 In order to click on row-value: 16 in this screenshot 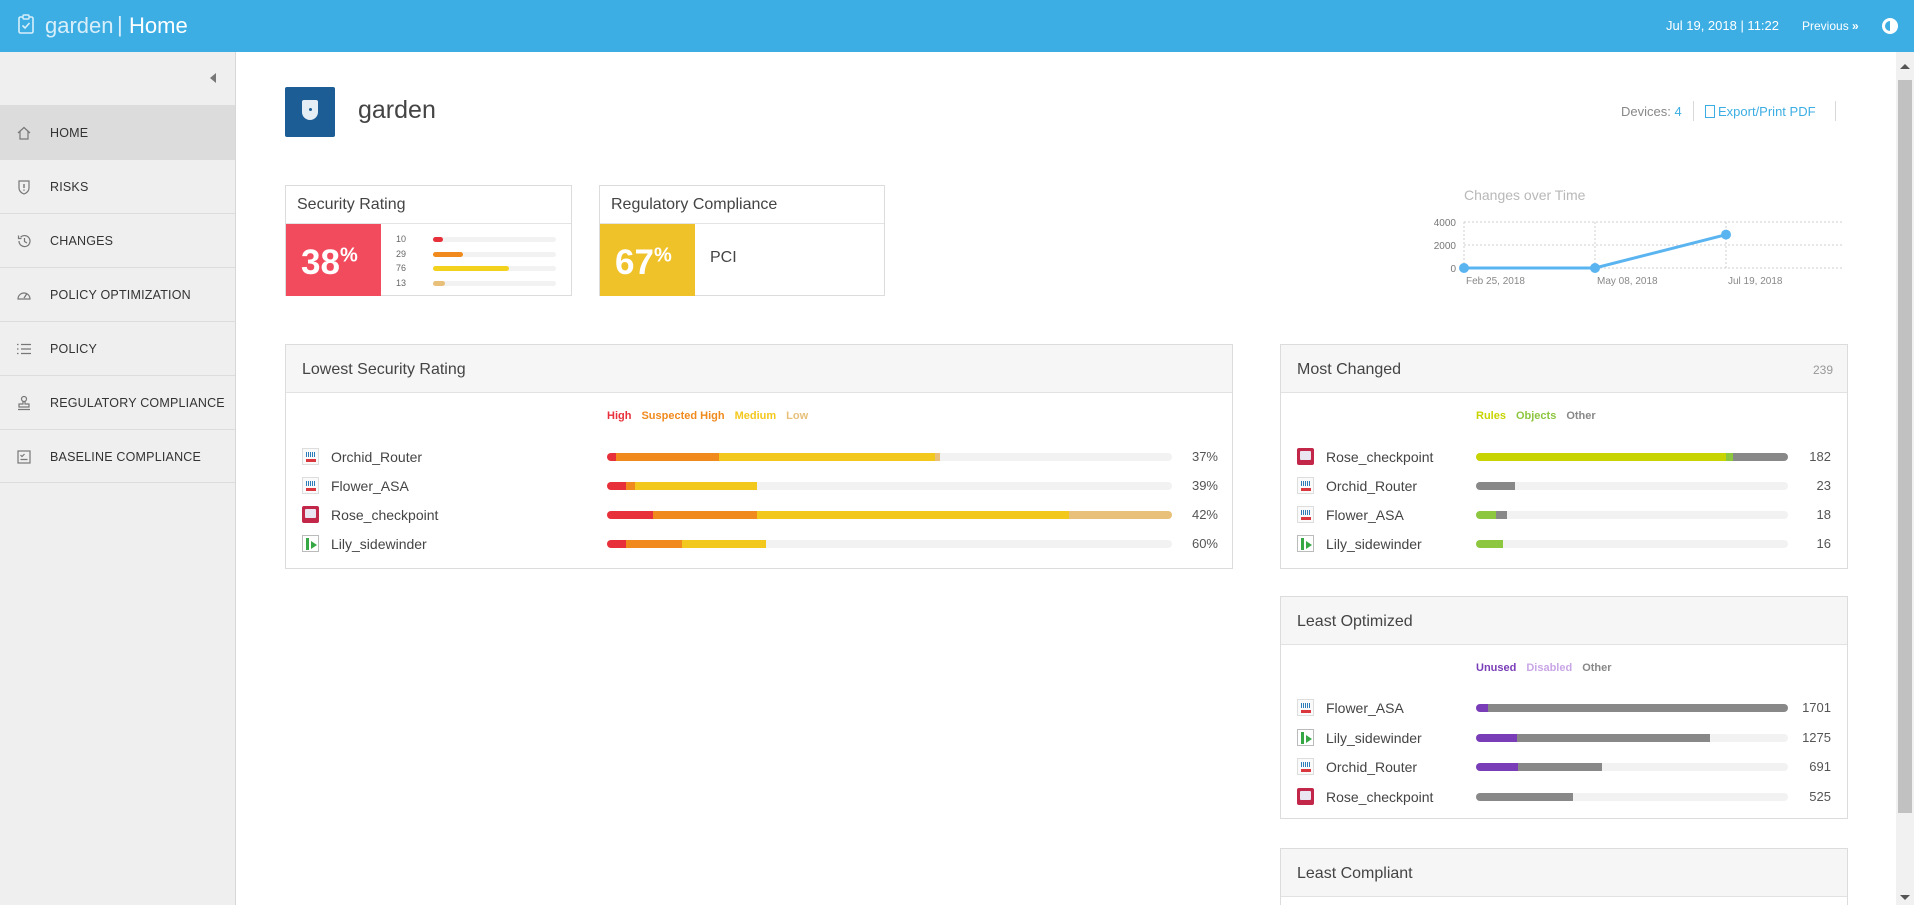, I will do `click(1823, 543)`.